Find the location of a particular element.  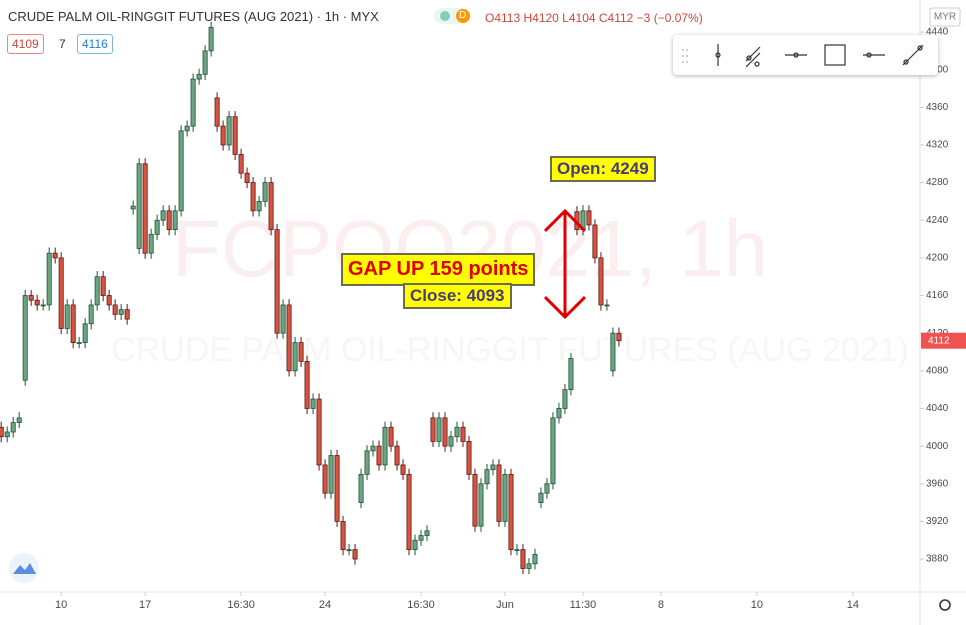

status: D is located at coordinates (452, 16).